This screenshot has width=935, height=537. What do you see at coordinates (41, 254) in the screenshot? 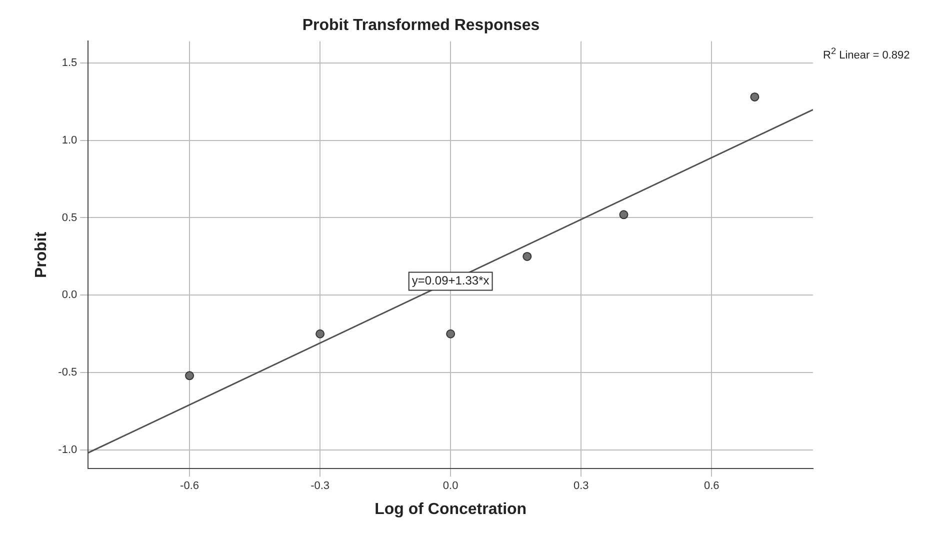
I see `y-axis-title: Probit` at bounding box center [41, 254].